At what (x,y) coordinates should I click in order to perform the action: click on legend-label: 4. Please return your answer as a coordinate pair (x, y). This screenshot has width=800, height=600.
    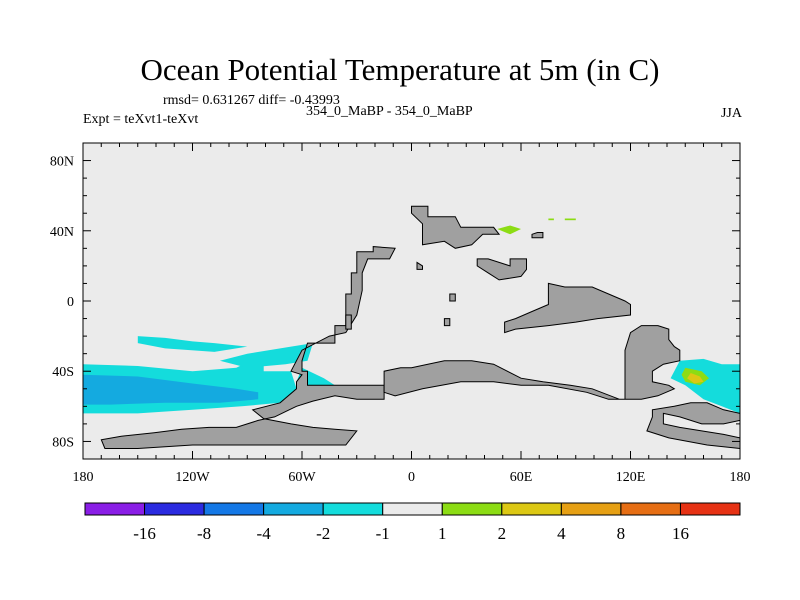
    Looking at the image, I should click on (561, 533).